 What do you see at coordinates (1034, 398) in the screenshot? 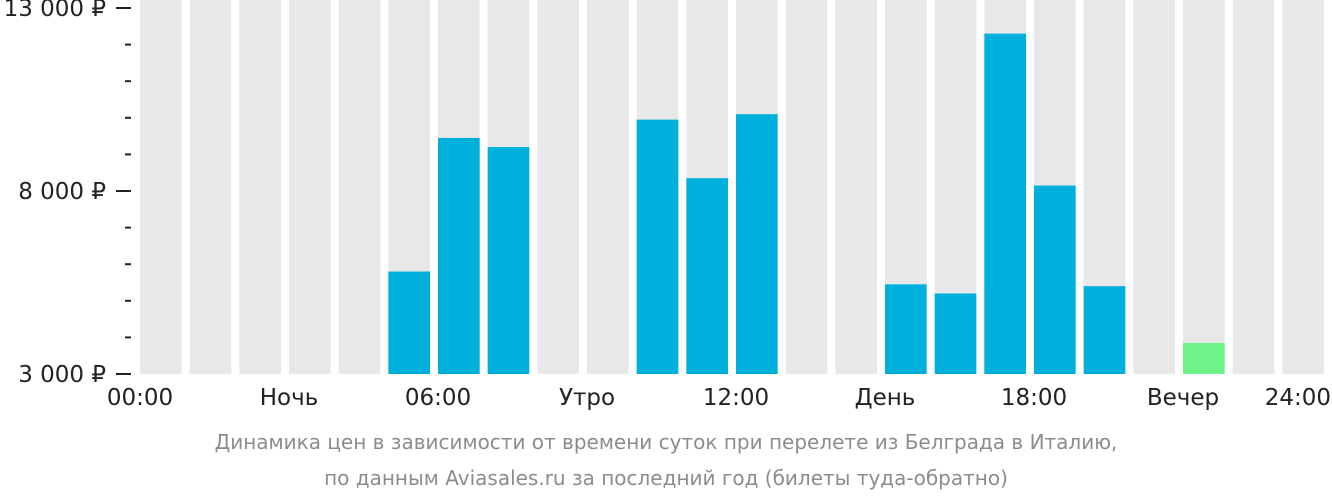
I see `x-tick-label: 18:00` at bounding box center [1034, 398].